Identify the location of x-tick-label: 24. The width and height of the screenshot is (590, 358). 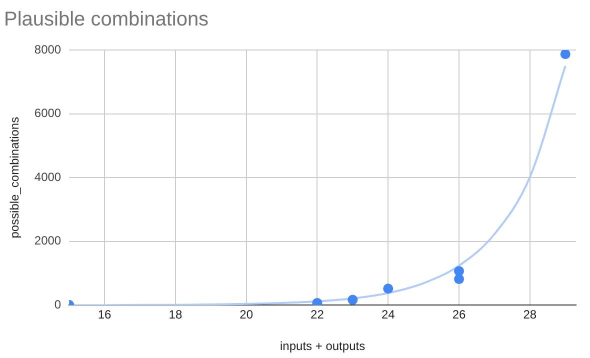
(388, 315).